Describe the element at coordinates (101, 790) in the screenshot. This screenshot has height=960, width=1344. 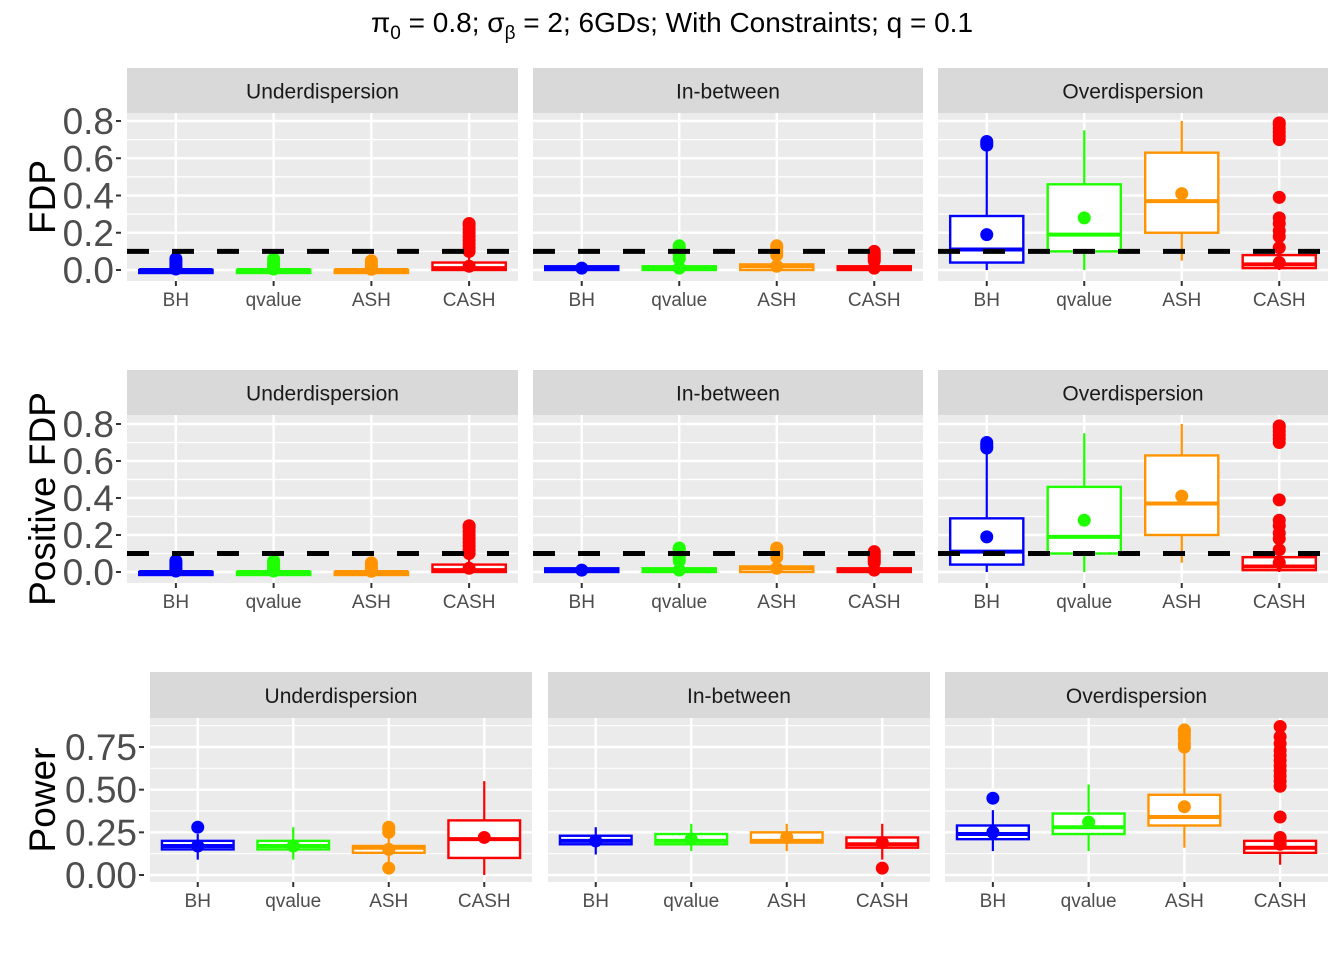
I see `y-tick-label: 0.50` at that location.